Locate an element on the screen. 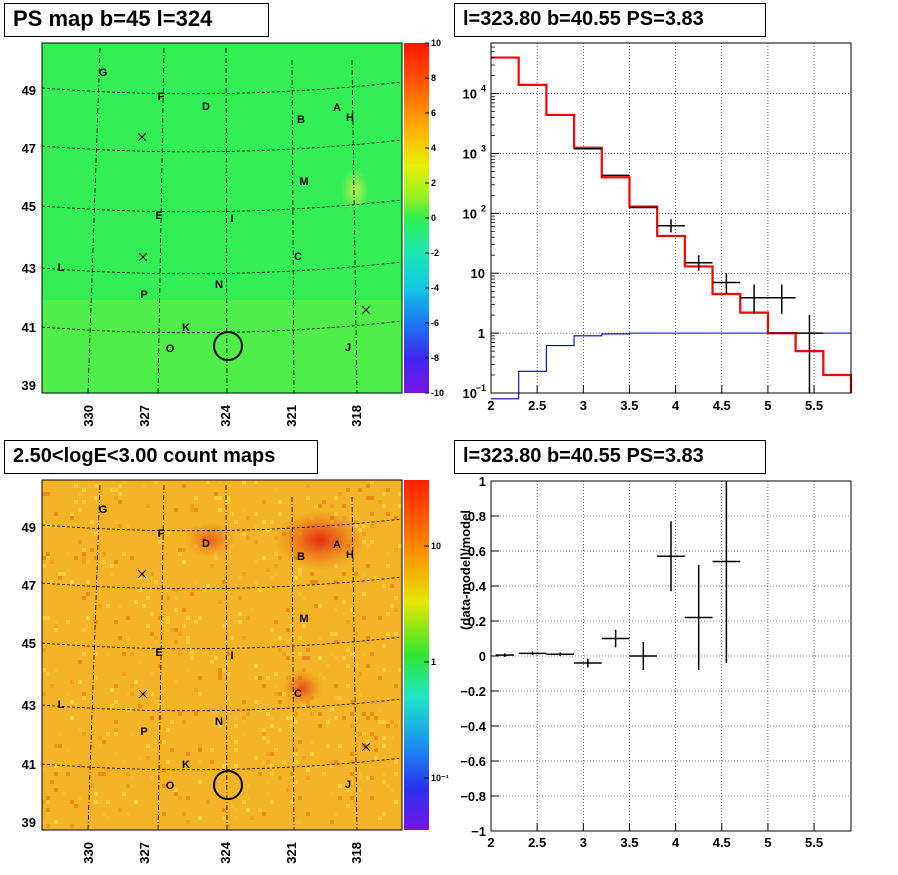  y-tick-exponent: −1 is located at coordinates (481, 388).